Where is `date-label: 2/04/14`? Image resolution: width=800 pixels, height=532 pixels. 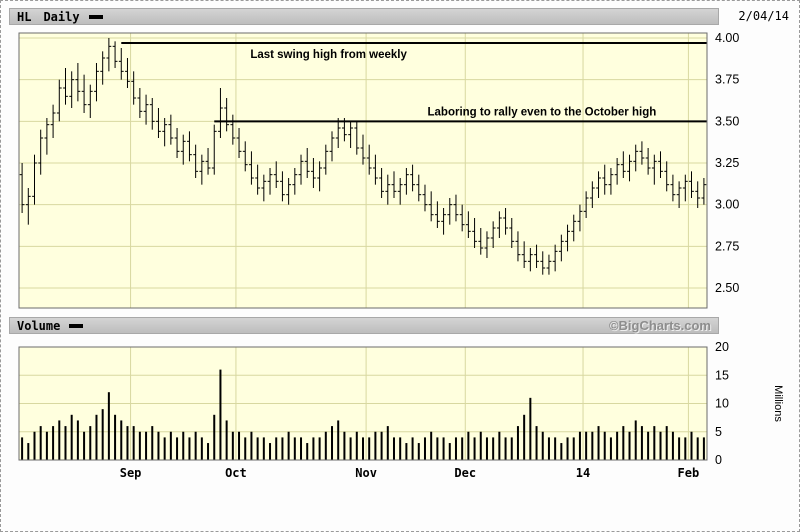 date-label: 2/04/14 is located at coordinates (763, 16).